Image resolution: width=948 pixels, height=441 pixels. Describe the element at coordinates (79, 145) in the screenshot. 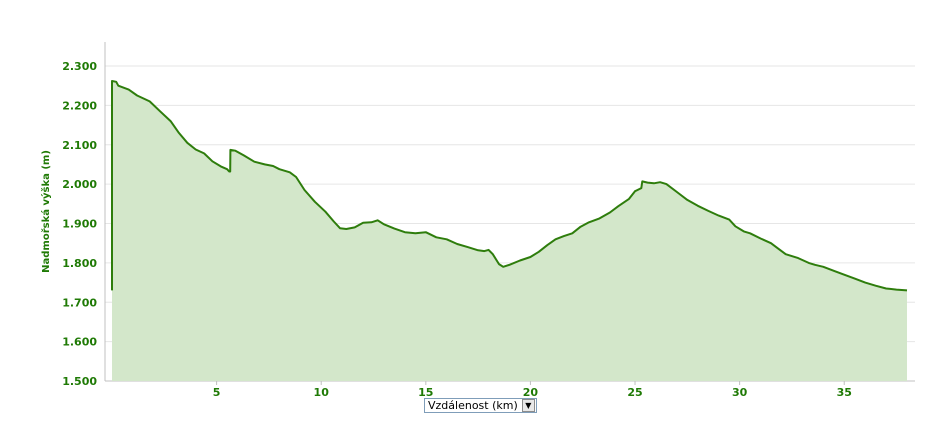

I see `y-tick-label: 2.100` at that location.